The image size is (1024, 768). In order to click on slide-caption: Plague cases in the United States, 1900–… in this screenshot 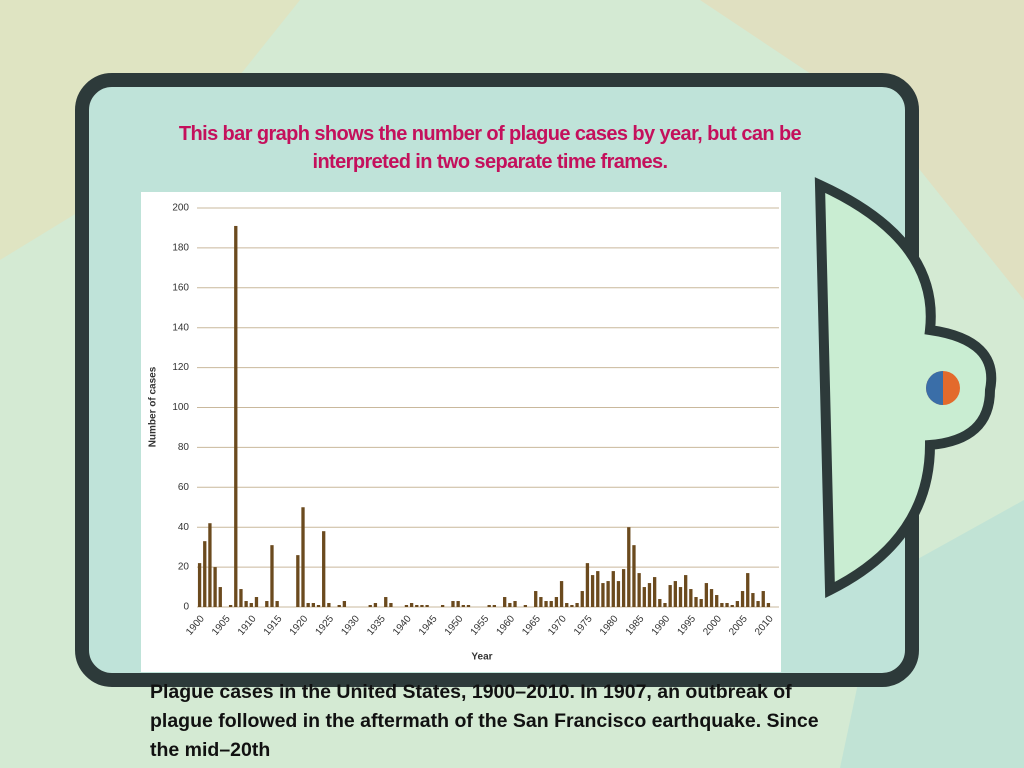, I will do `click(484, 721)`.